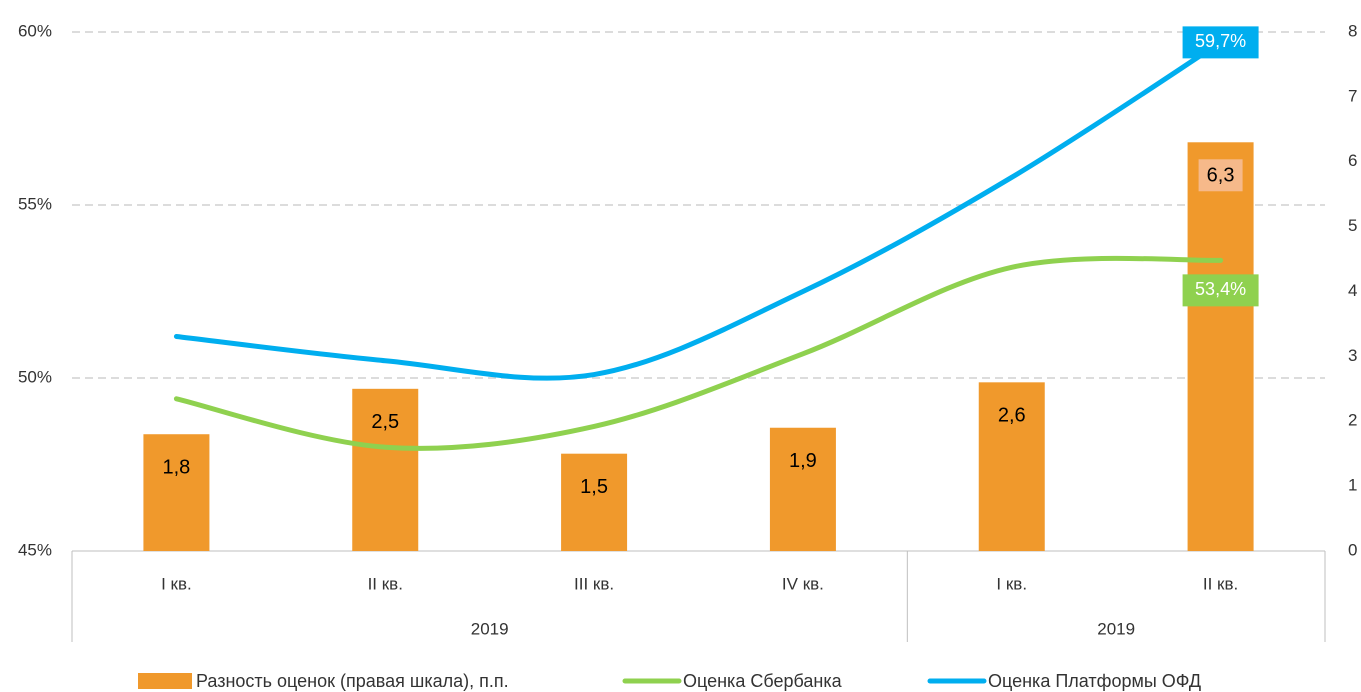 The height and width of the screenshot is (692, 1361). I want to click on y-tick-label: 45%, so click(35, 549).